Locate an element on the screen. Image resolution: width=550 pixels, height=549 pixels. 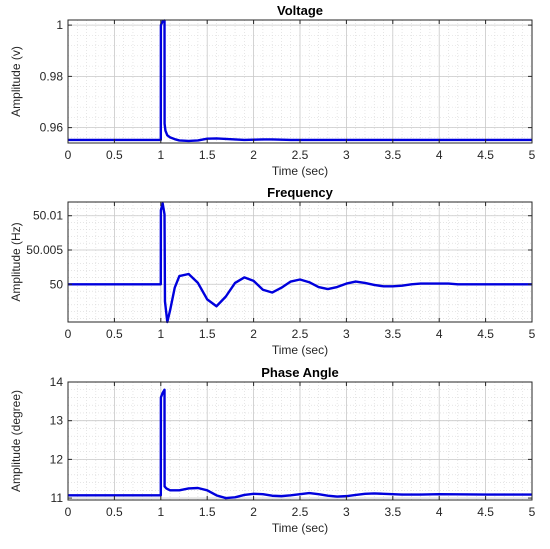
voltage-x-tick-label: 2 is located at coordinates (253, 155).